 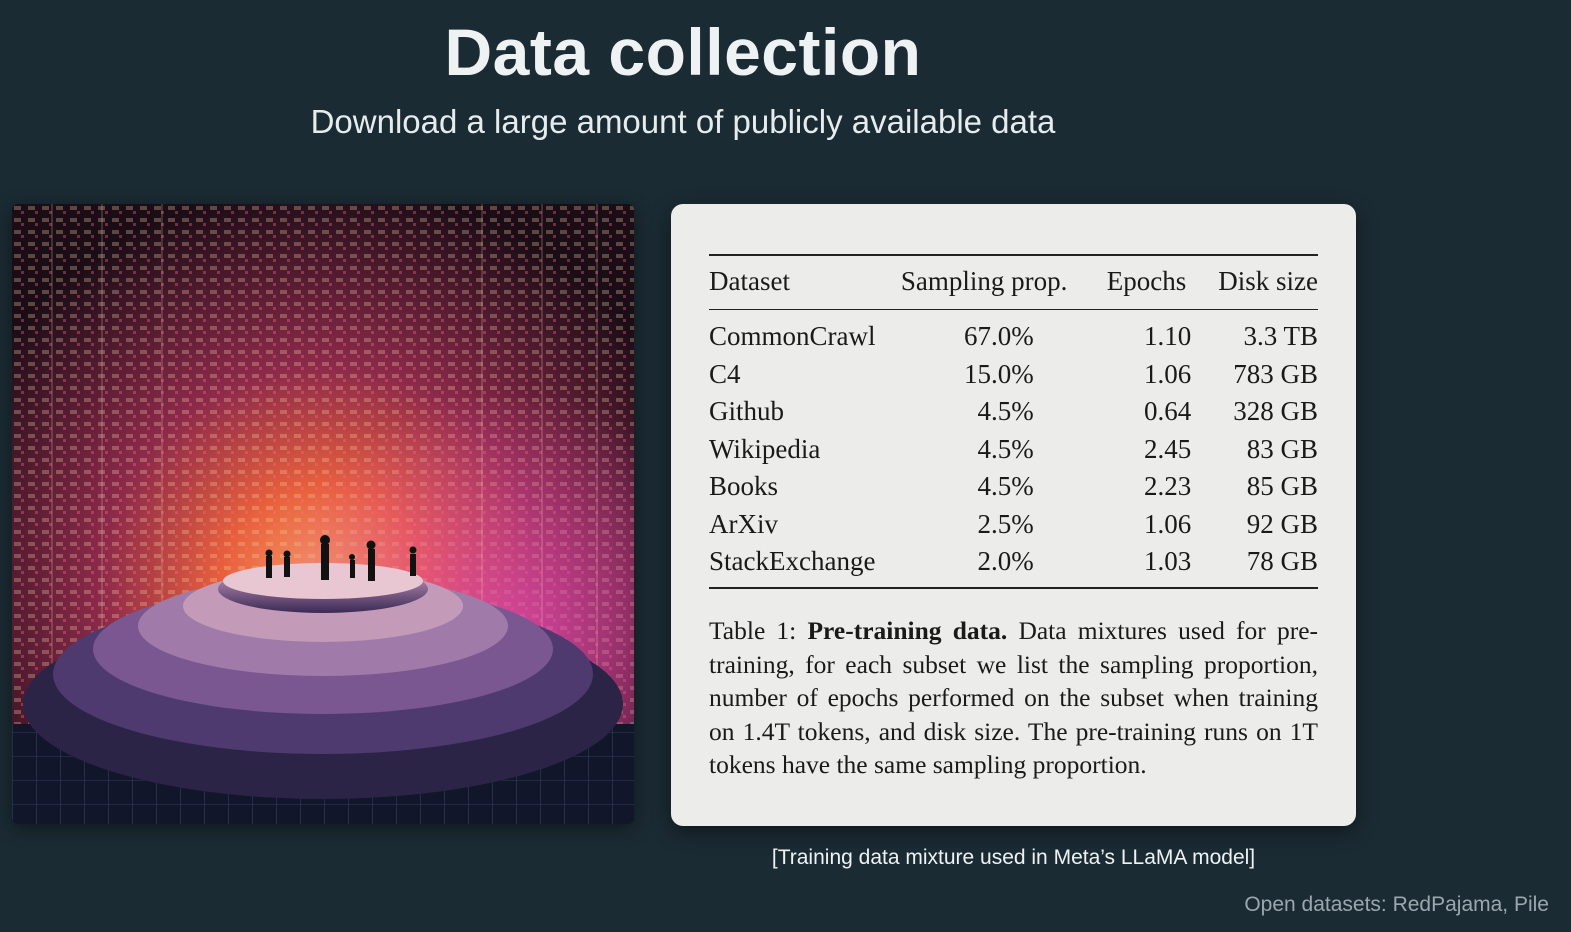 What do you see at coordinates (1005, 523) in the screenshot?
I see `cell-sampling: 2.5%` at bounding box center [1005, 523].